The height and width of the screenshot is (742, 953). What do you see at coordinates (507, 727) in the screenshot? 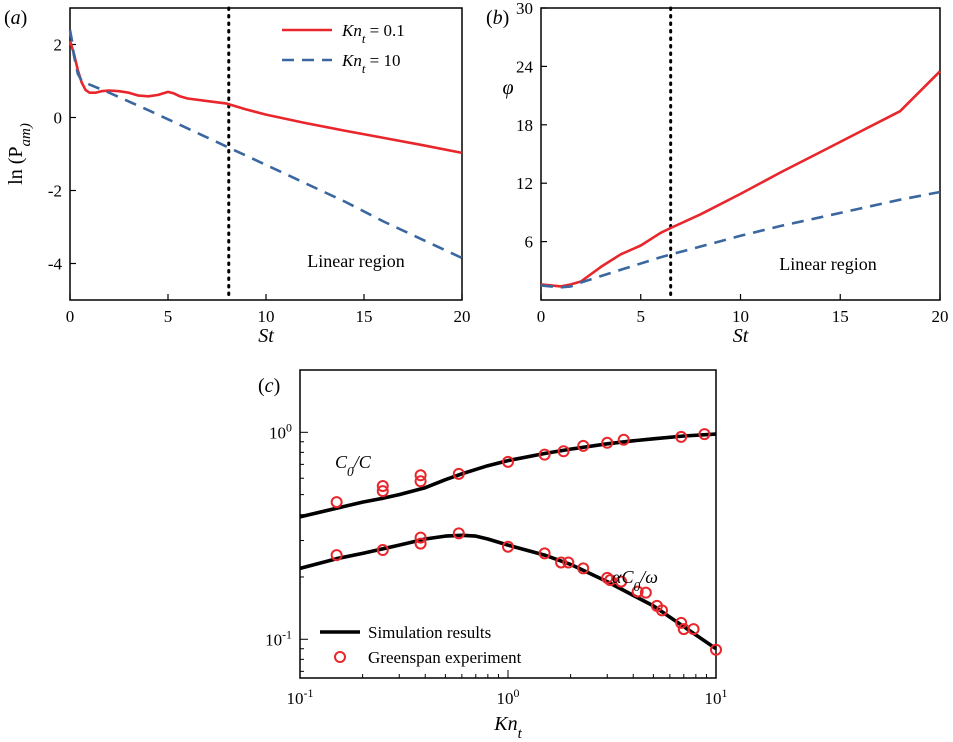
I see `x-axis-label: Knt` at bounding box center [507, 727].